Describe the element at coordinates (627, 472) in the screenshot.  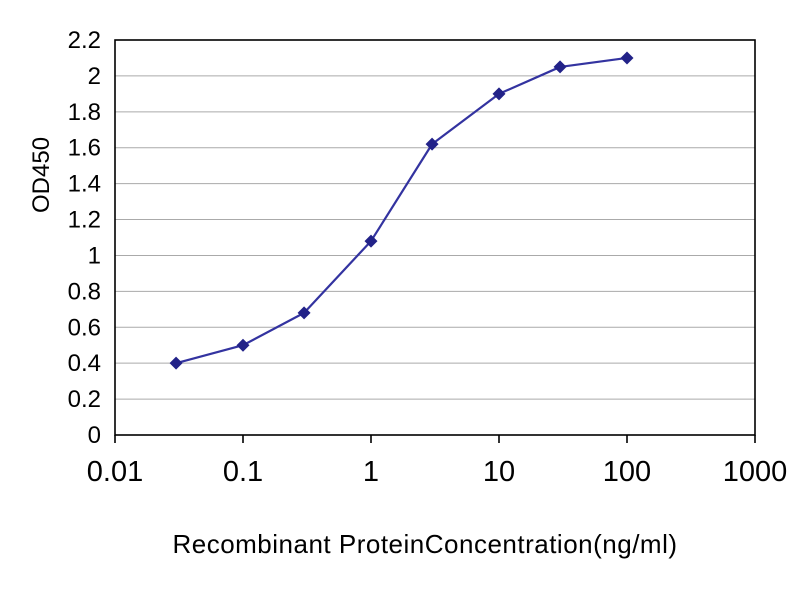
I see `x-tick-label: 100` at that location.